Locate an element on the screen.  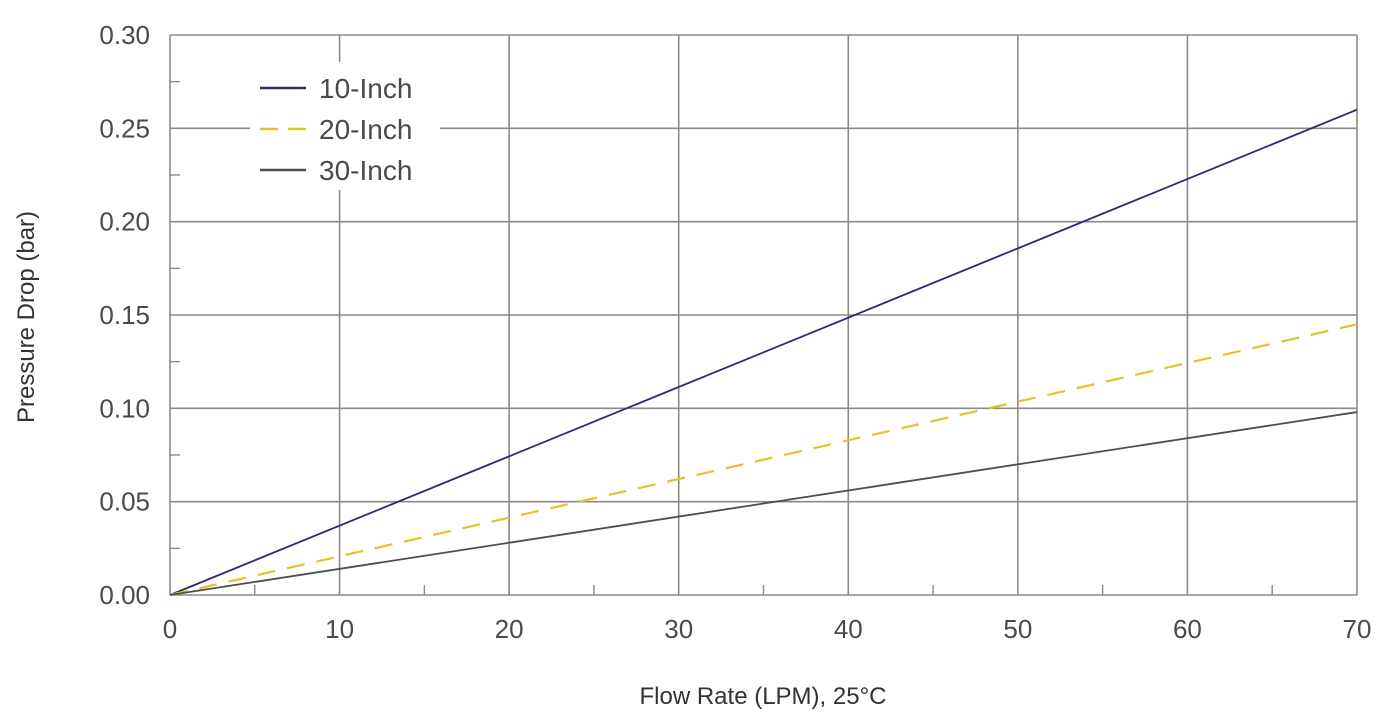
y-tick-label: 0.30 is located at coordinates (124, 35).